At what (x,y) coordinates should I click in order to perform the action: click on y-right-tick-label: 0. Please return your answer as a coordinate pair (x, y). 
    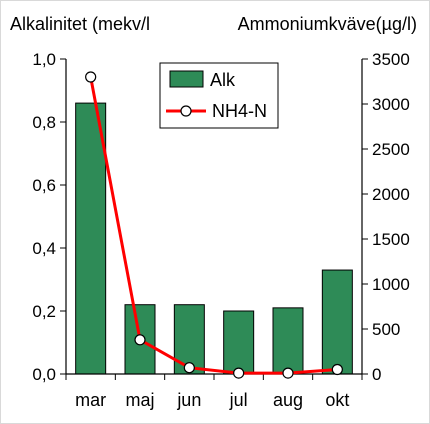
    Looking at the image, I should click on (376, 374).